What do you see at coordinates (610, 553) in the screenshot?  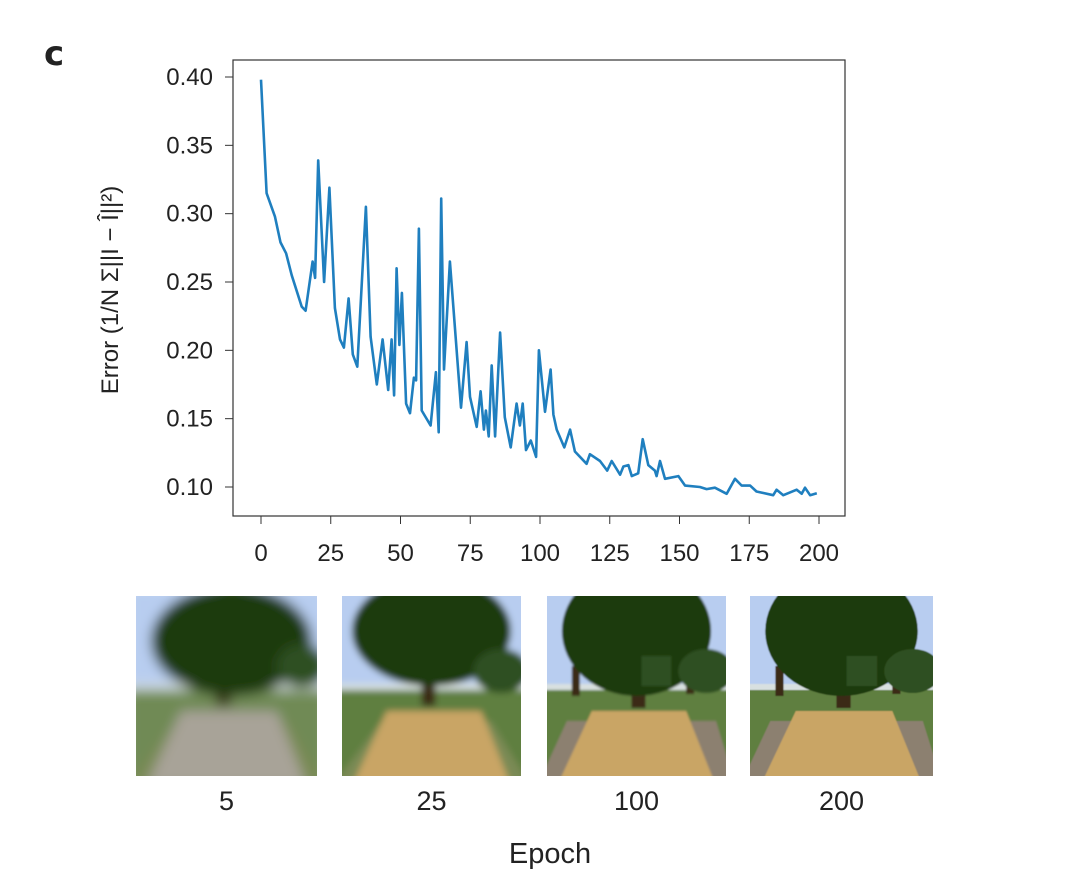 I see `x-tick-label: 125` at bounding box center [610, 553].